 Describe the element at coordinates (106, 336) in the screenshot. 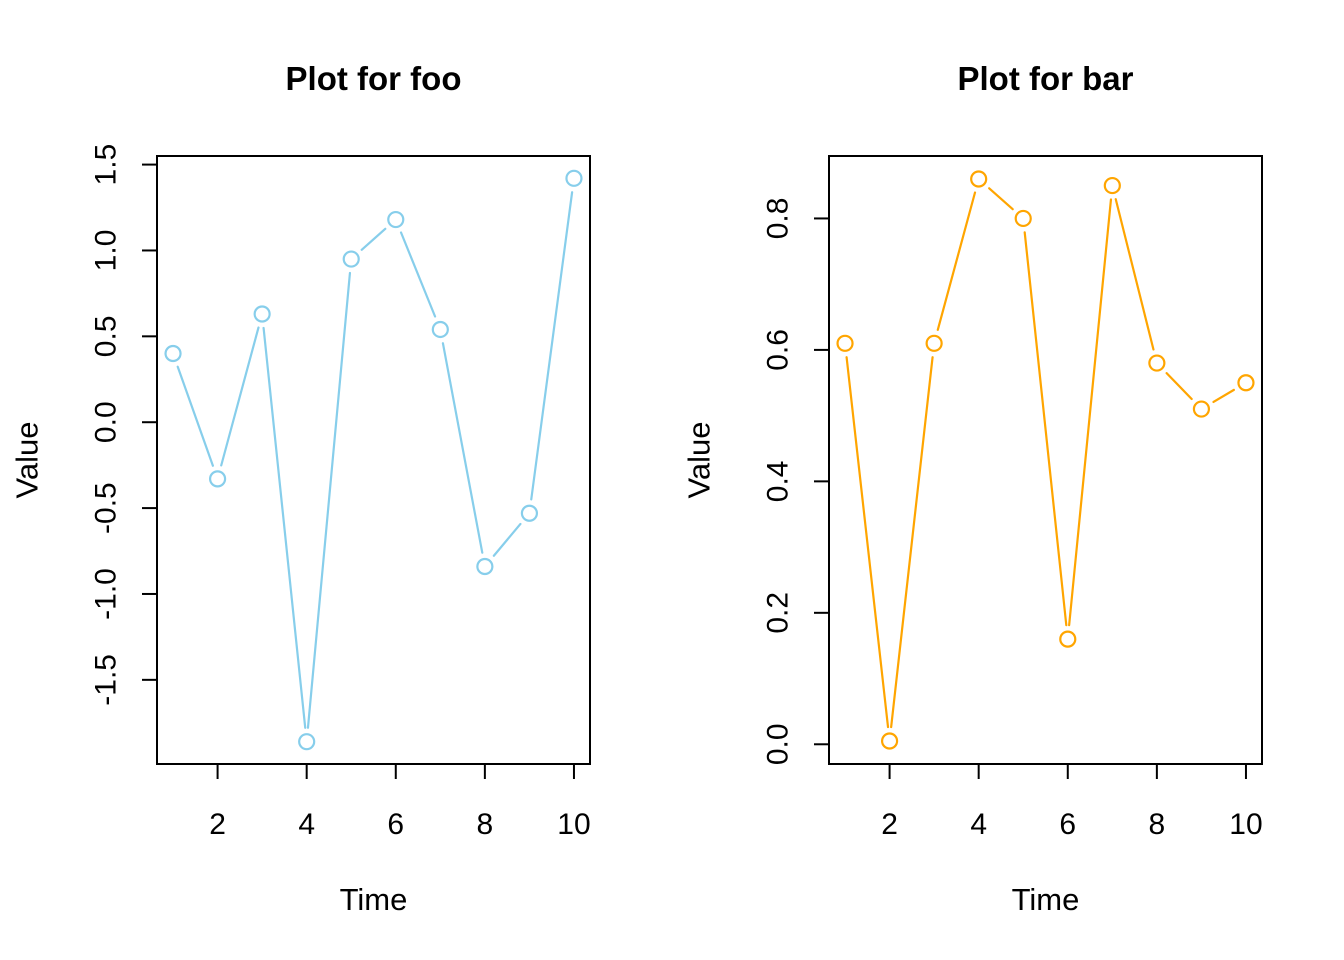

I see `y-tick-label: 0.5` at that location.